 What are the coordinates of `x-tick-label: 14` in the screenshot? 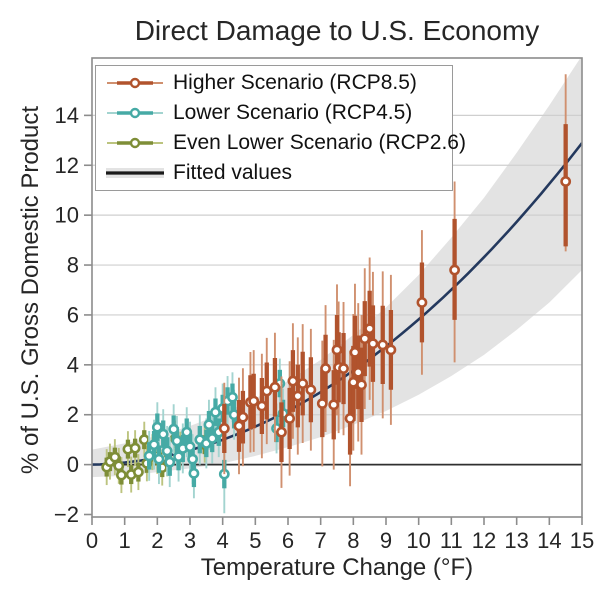 It's located at (549, 540).